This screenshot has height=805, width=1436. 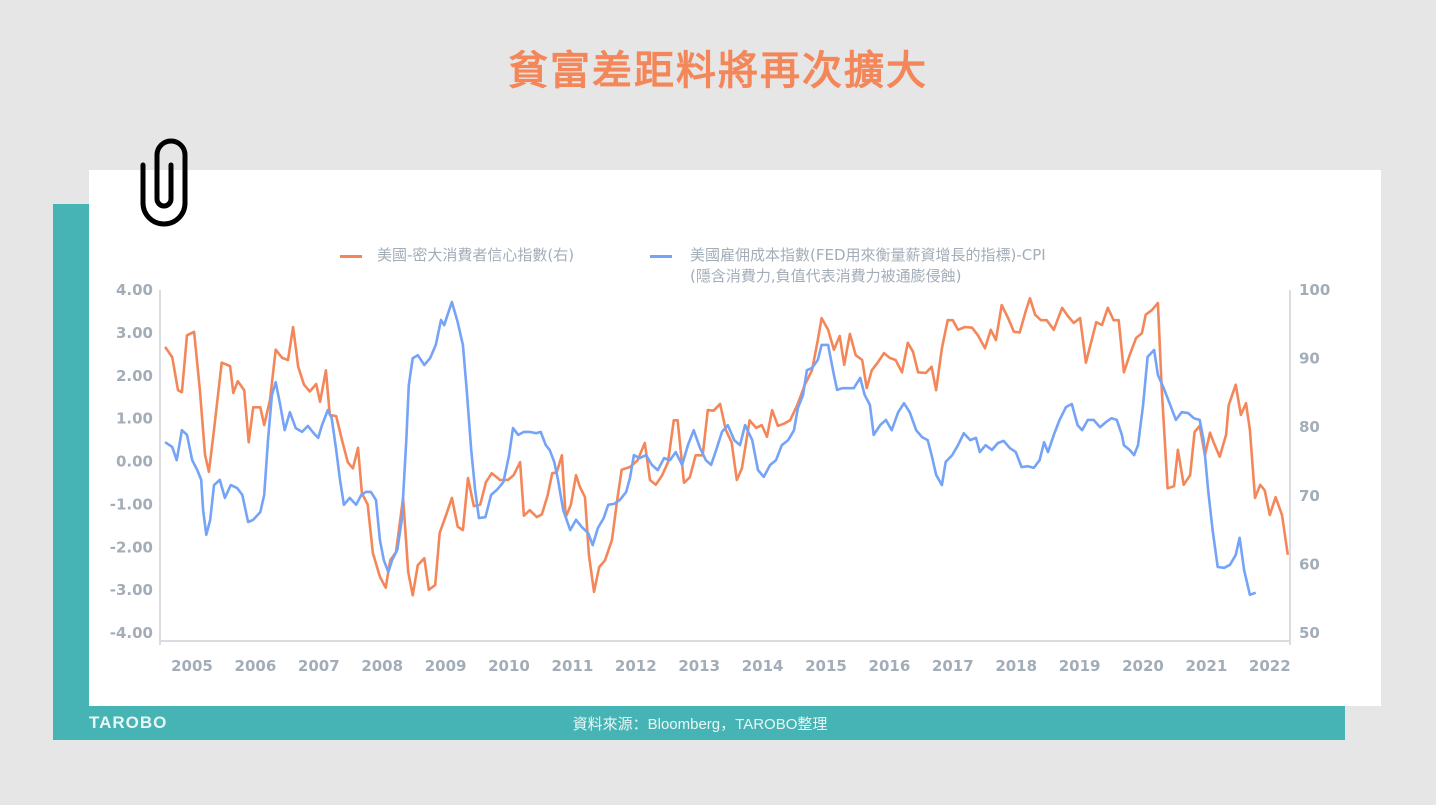 I want to click on x-tick-label: 2007, so click(x=319, y=666).